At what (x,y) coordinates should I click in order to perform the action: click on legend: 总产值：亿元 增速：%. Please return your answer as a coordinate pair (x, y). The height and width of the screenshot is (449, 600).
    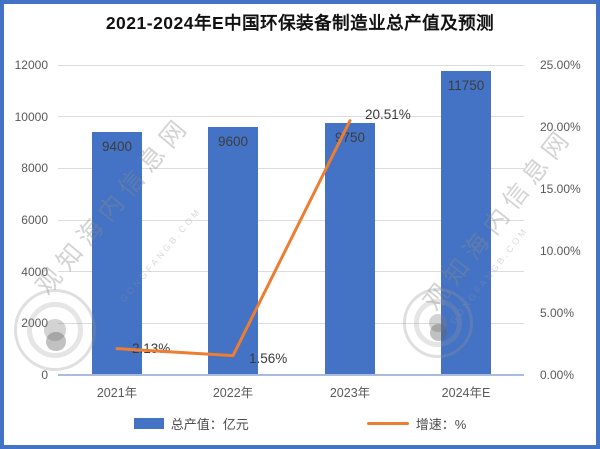
    Looking at the image, I should click on (300, 423).